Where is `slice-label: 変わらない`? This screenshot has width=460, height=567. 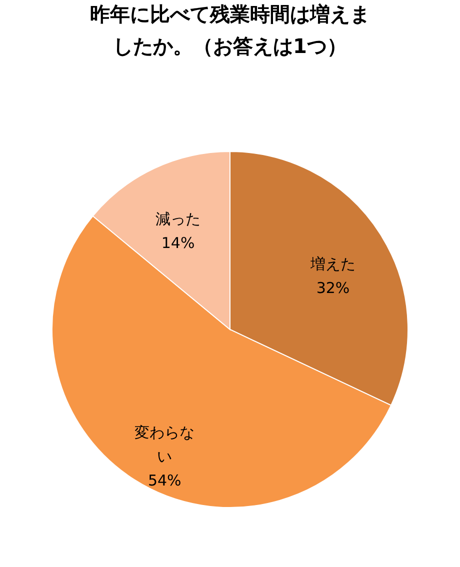
slice-label: 変わらない is located at coordinates (164, 445).